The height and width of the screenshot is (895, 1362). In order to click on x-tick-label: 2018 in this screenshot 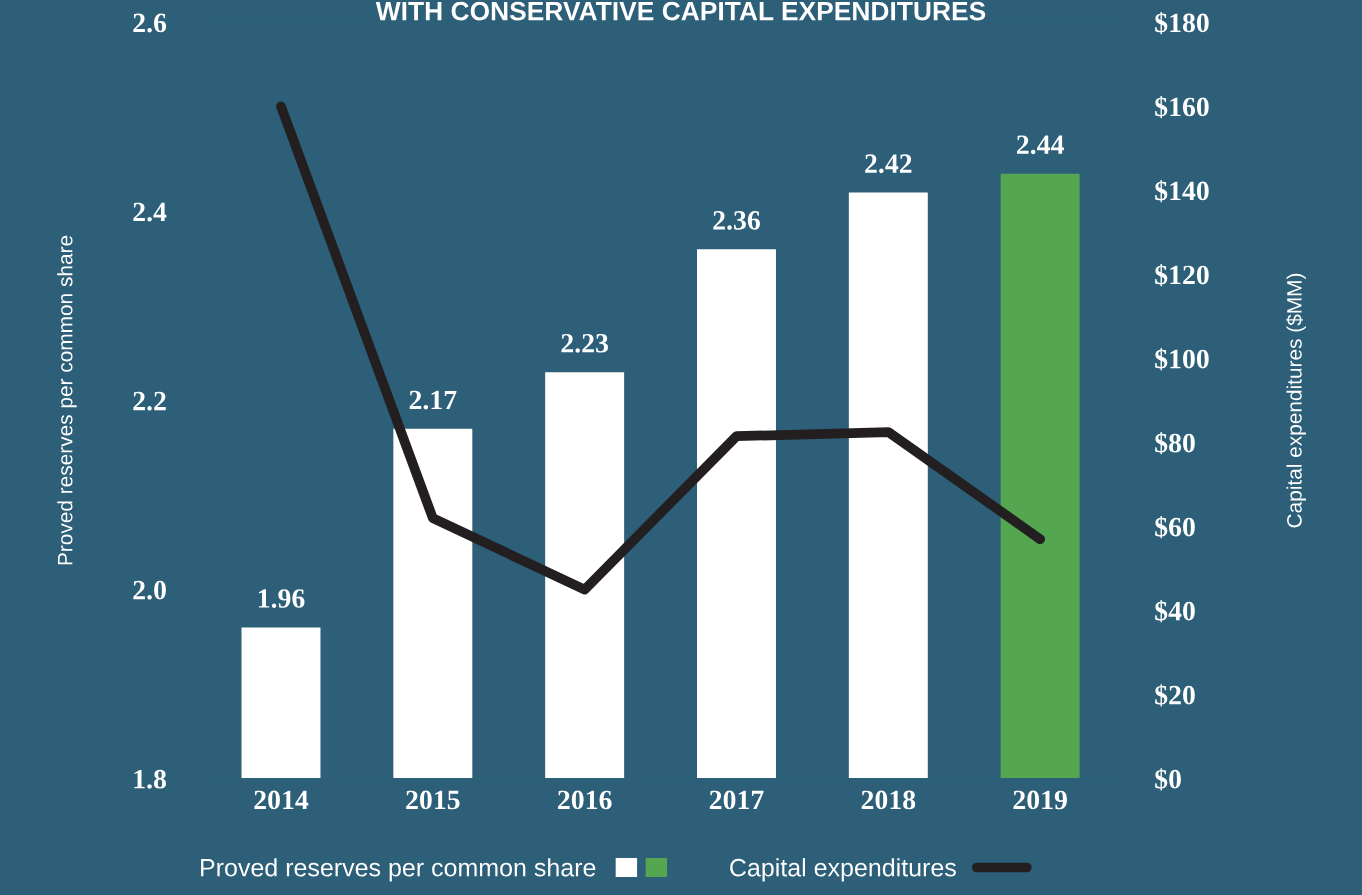, I will do `click(888, 800)`.